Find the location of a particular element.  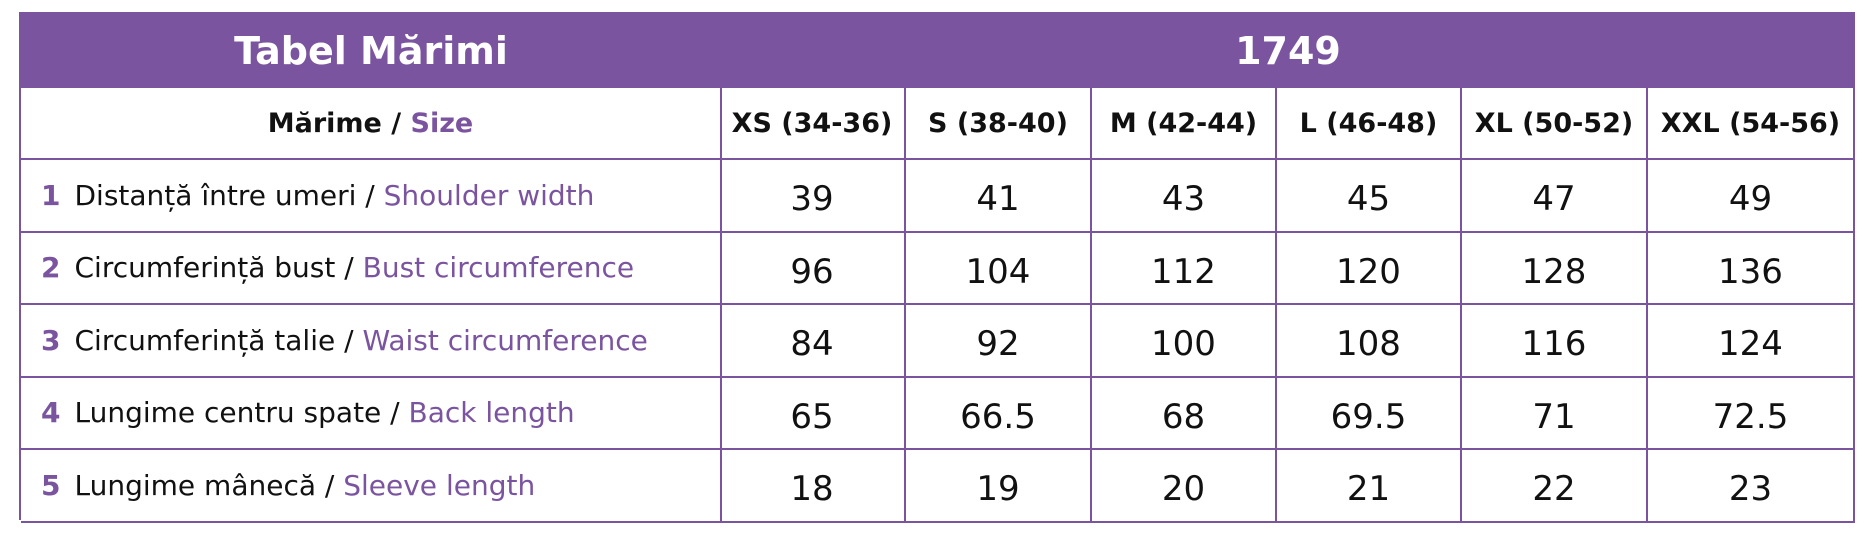

row-label-ro: Lungime mânecă is located at coordinates (195, 485).